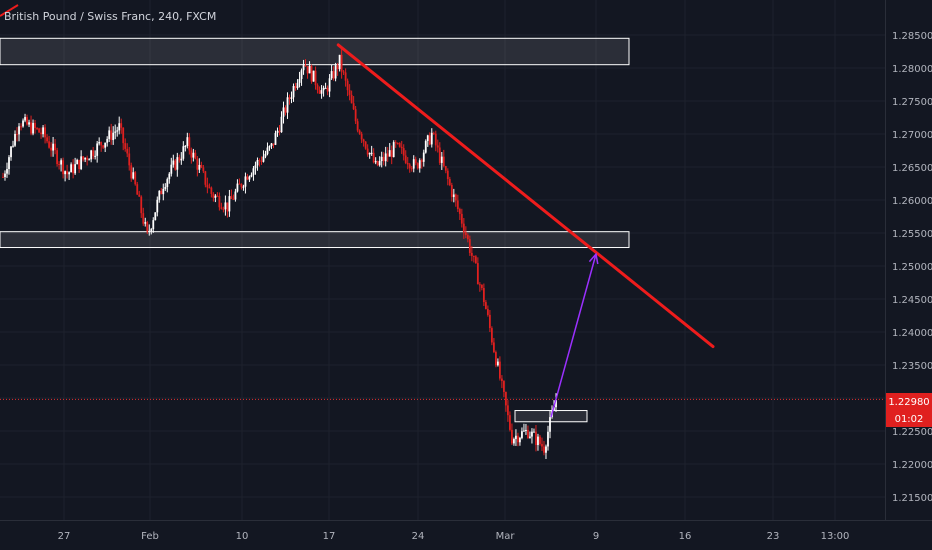 Image resolution: width=932 pixels, height=550 pixels. Describe the element at coordinates (454, 536) in the screenshot. I see `time-axis: 27 Feb 10 17 24 Mar 9 16 23 13:00` at that location.